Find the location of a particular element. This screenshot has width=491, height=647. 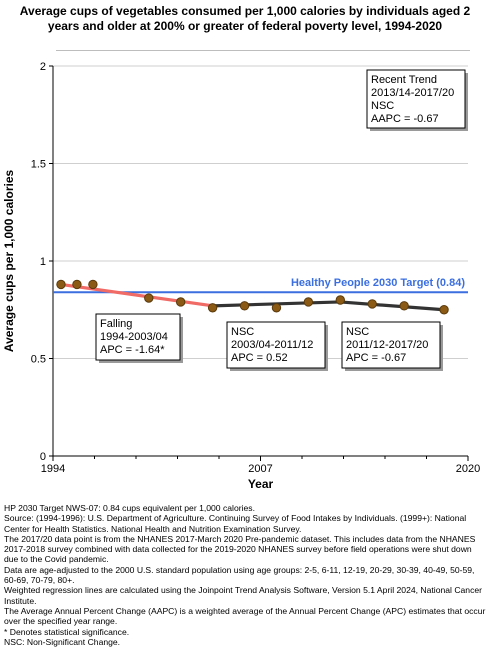

x-tick-label: 2020 is located at coordinates (468, 469).